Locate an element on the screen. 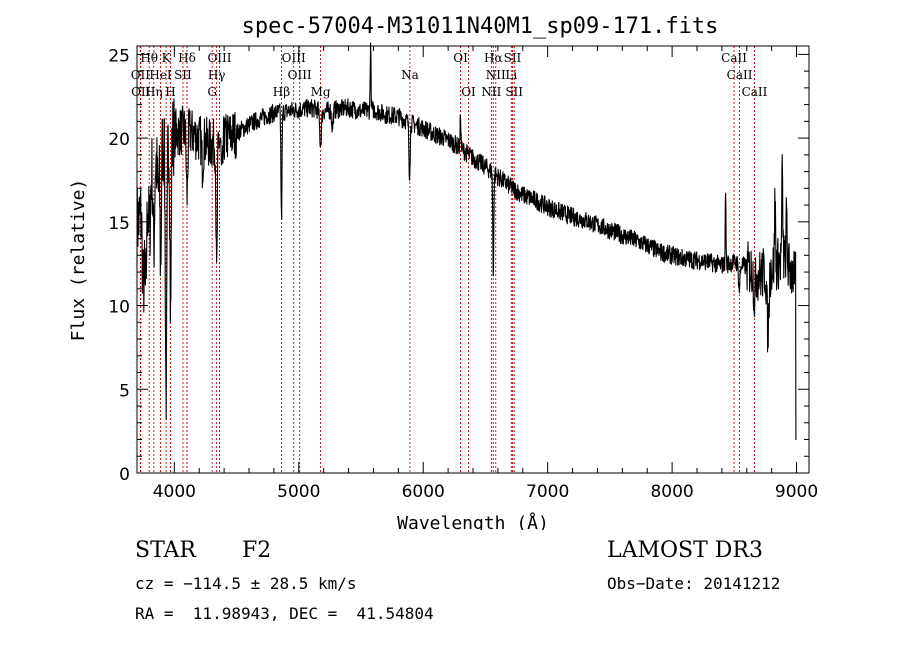 This screenshot has height=649, width=900. x-tick-label: 8000 is located at coordinates (671, 492).